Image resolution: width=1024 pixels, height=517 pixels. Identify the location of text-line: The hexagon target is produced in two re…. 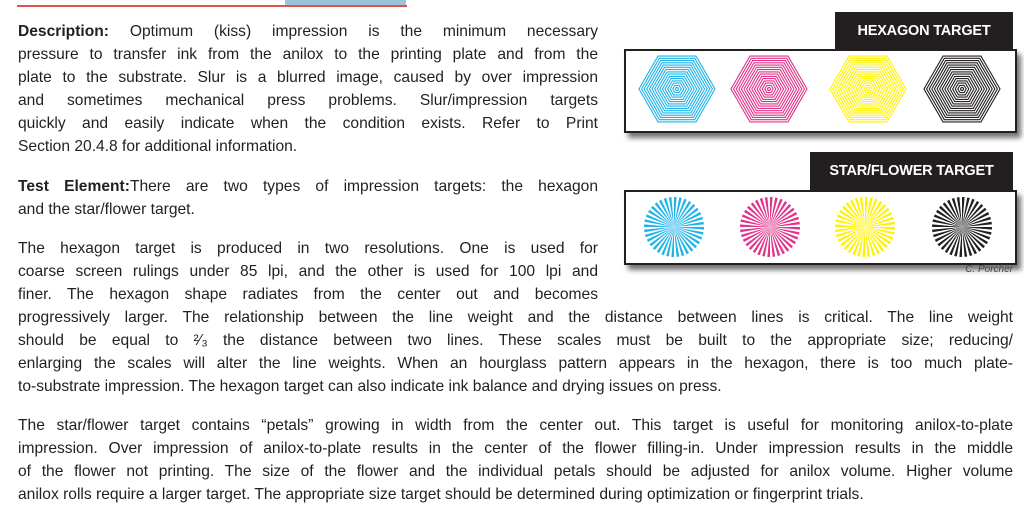
(308, 248).